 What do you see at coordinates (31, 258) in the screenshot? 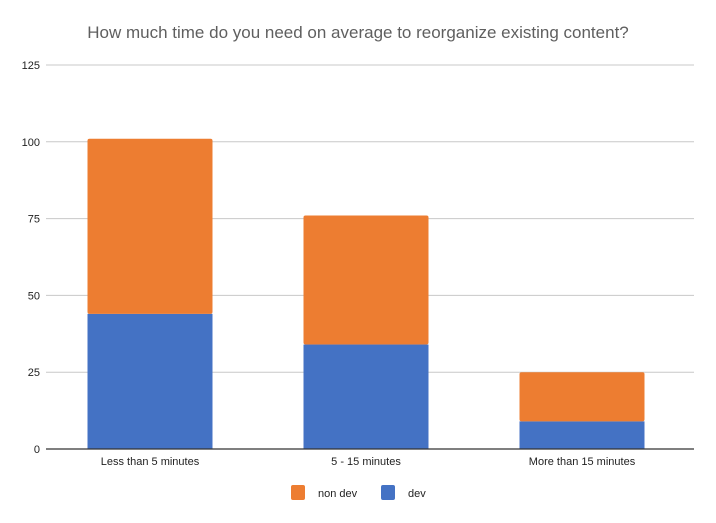
I see `y-axis-ticks: 0 25 50 75 100 125` at bounding box center [31, 258].